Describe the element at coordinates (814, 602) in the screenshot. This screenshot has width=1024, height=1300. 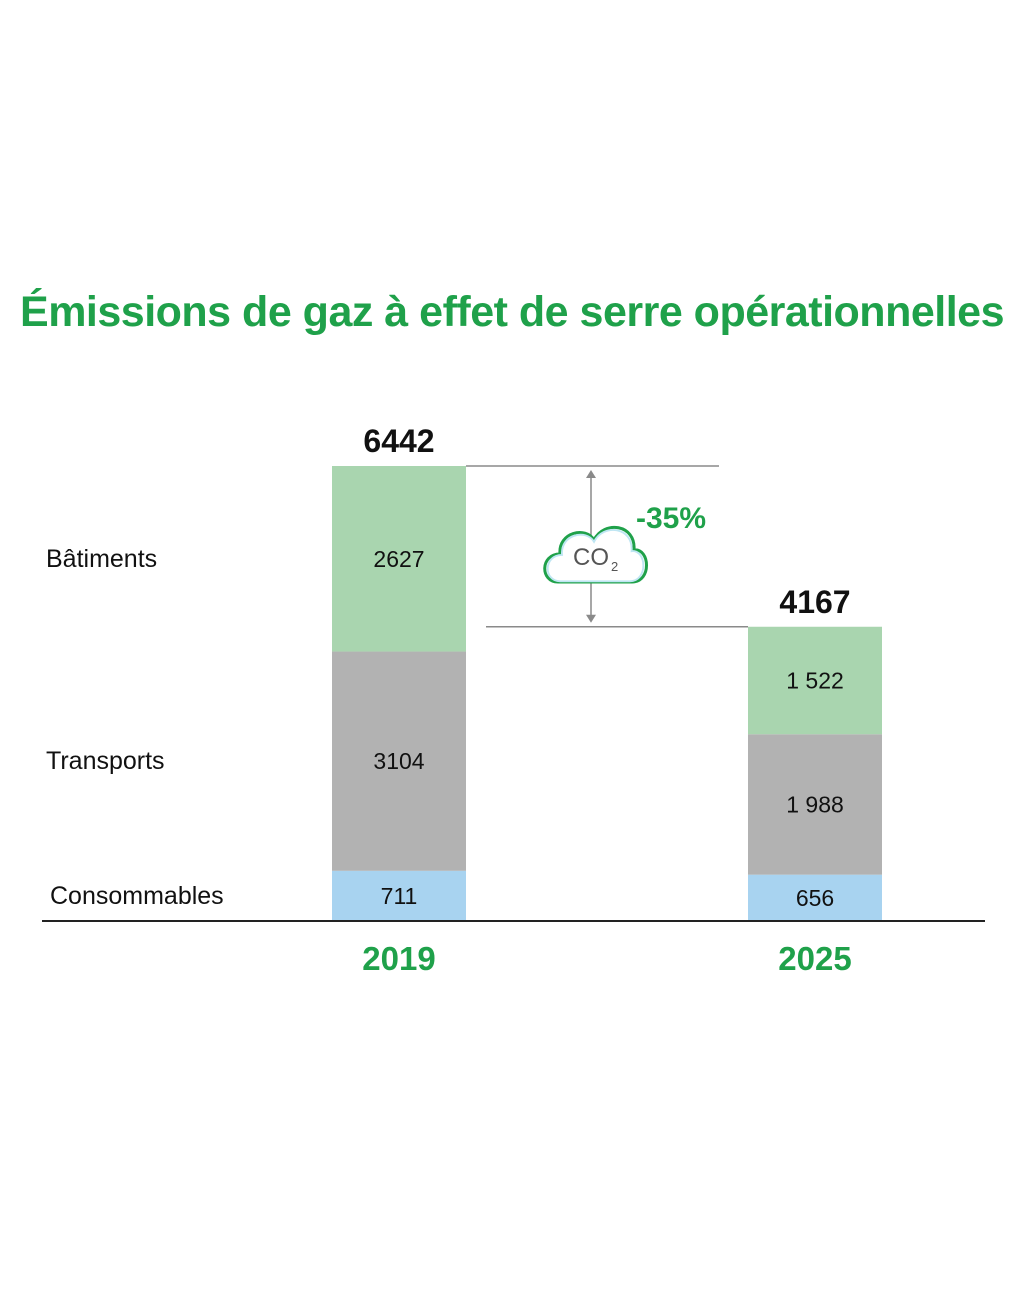
I see `total-label-2025: 4167` at that location.